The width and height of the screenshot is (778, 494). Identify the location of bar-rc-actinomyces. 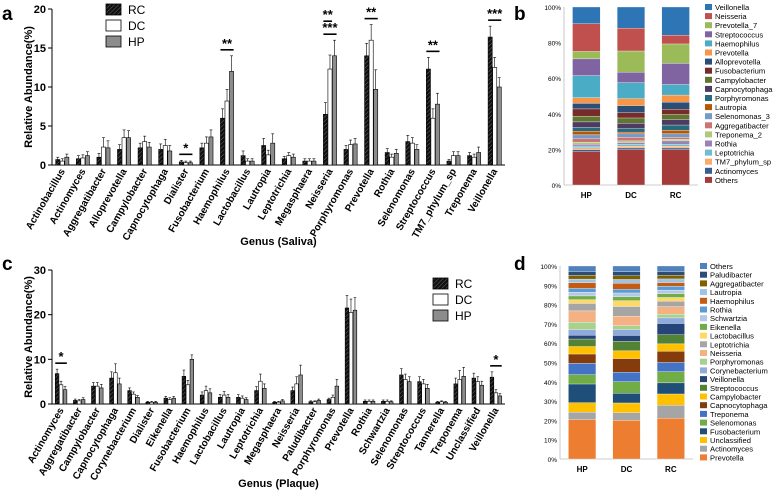
(78, 162).